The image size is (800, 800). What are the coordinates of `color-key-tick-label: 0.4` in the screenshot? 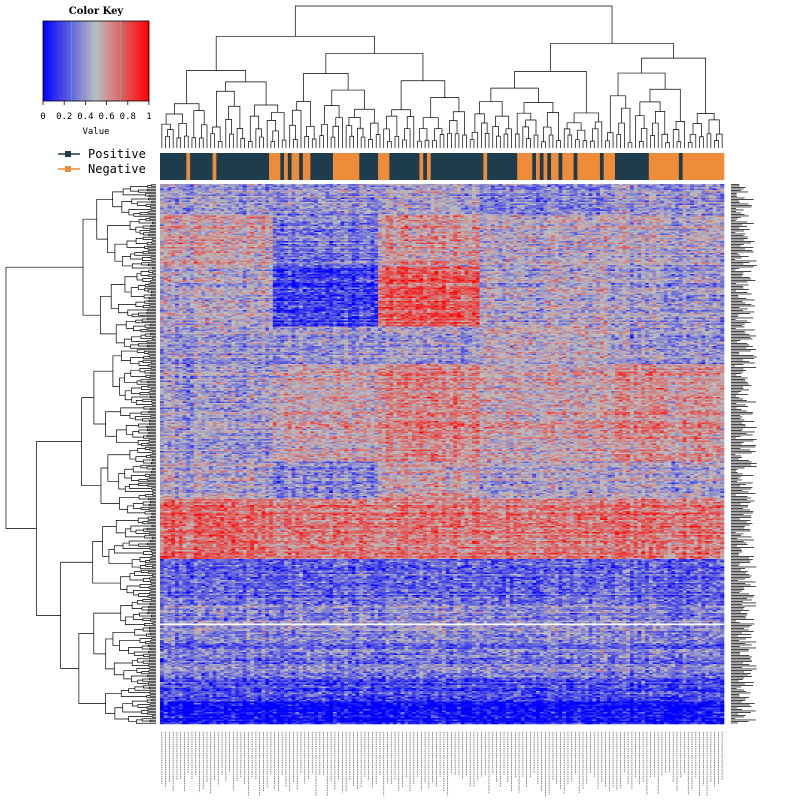 It's located at (85, 117).